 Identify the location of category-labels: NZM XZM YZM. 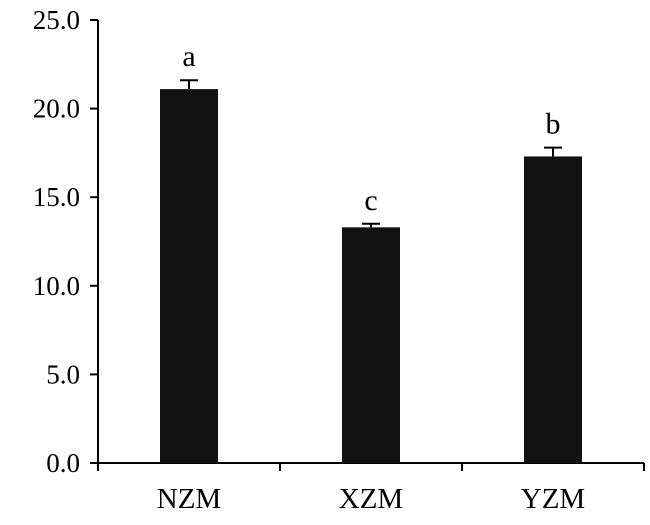
(371, 499).